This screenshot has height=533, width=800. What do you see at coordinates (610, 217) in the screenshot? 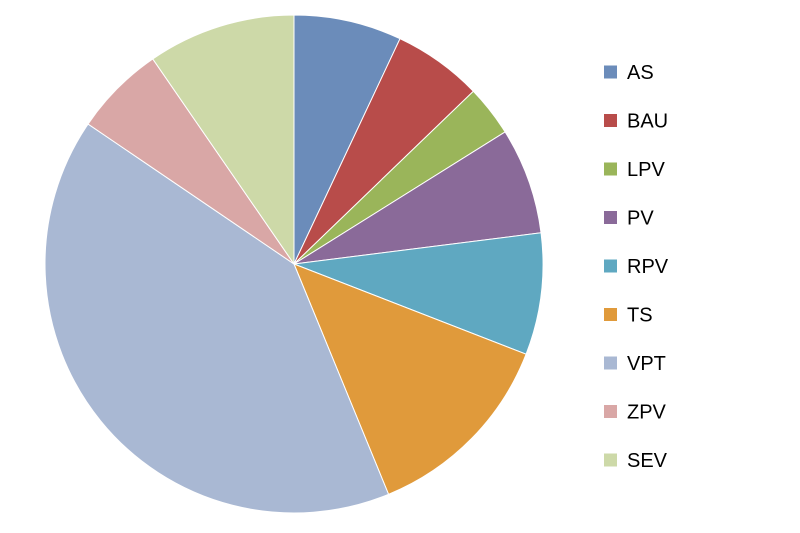
I see `legend-swatch-pv` at bounding box center [610, 217].